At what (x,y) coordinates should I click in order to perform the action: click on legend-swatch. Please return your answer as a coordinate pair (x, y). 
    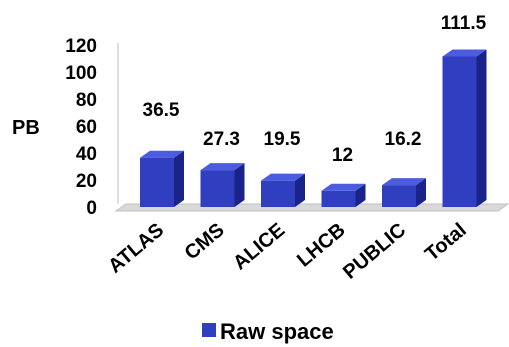
    Looking at the image, I should click on (209, 330).